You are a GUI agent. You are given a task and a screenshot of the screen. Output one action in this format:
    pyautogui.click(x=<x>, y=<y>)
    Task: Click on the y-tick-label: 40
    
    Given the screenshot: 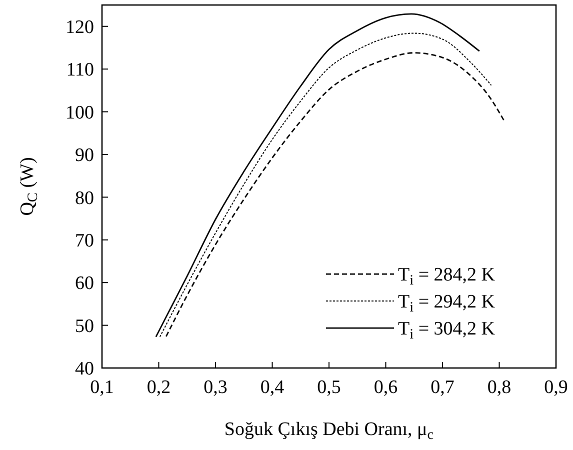 What is the action you would take?
    pyautogui.click(x=84, y=369)
    